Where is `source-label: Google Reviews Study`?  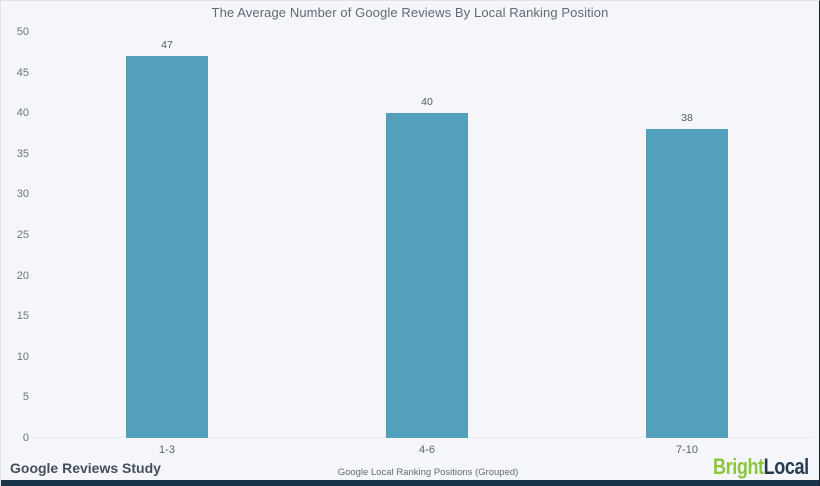 source-label: Google Reviews Study is located at coordinates (85, 468).